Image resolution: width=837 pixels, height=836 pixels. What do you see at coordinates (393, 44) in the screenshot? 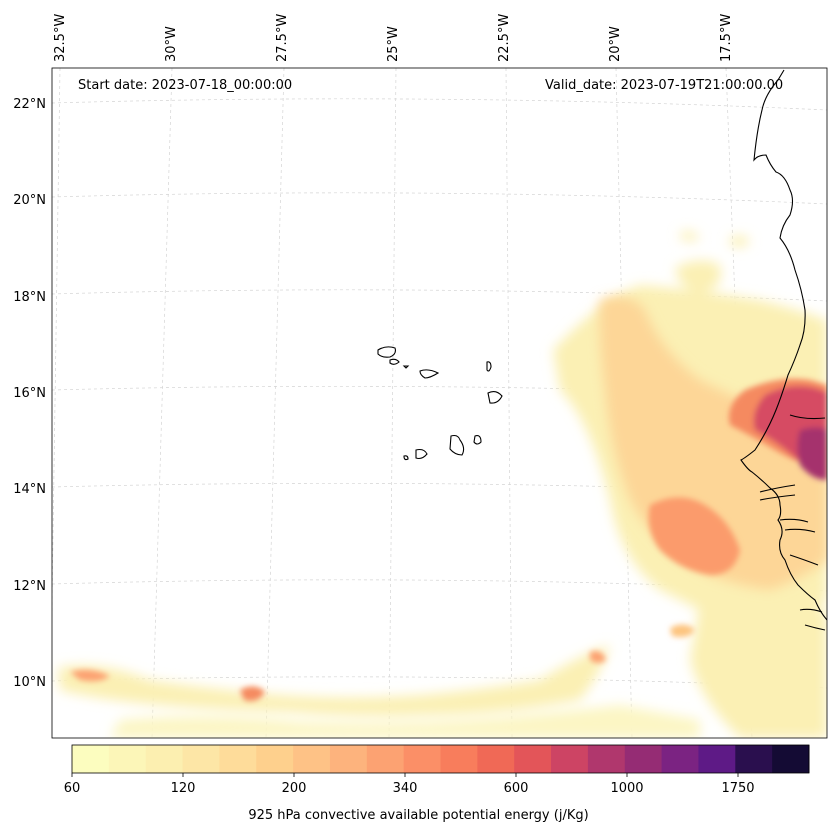
I see `lon-label: 25°W` at bounding box center [393, 44].